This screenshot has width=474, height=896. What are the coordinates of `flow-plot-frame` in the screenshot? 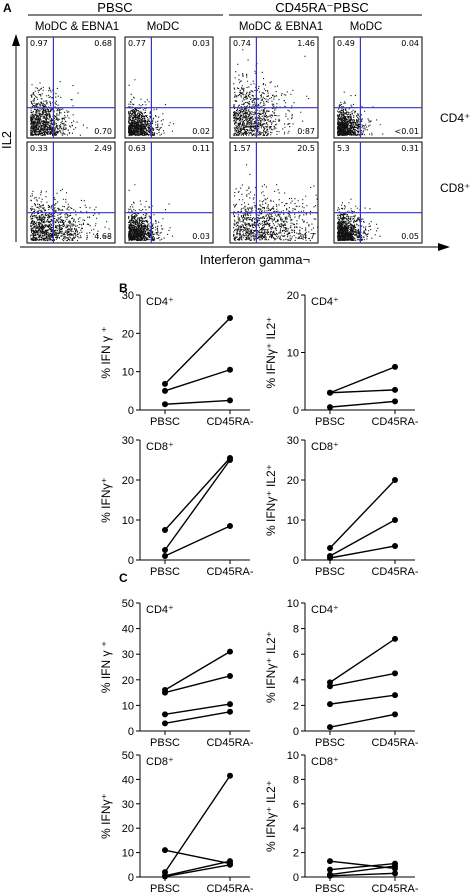 It's located at (274, 87).